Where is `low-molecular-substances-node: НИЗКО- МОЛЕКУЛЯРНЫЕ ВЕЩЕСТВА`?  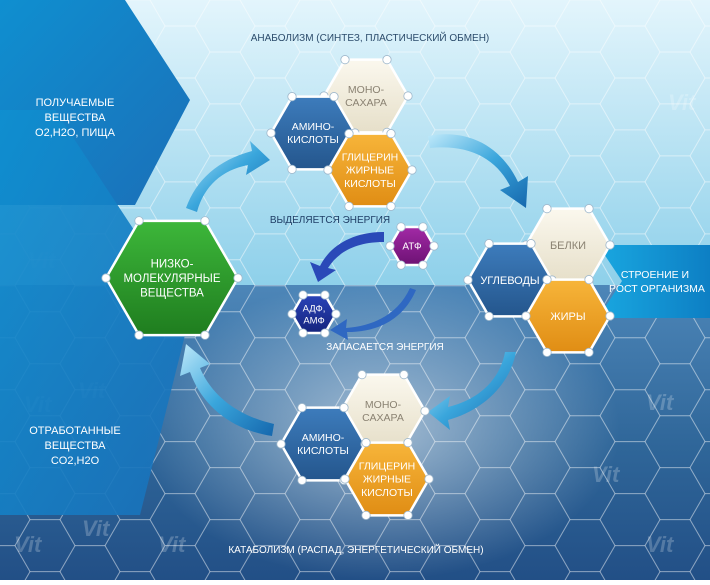 low-molecular-substances-node: НИЗКО- МОЛЕКУЛЯРНЫЕ ВЕЩЕСТВА is located at coordinates (172, 278).